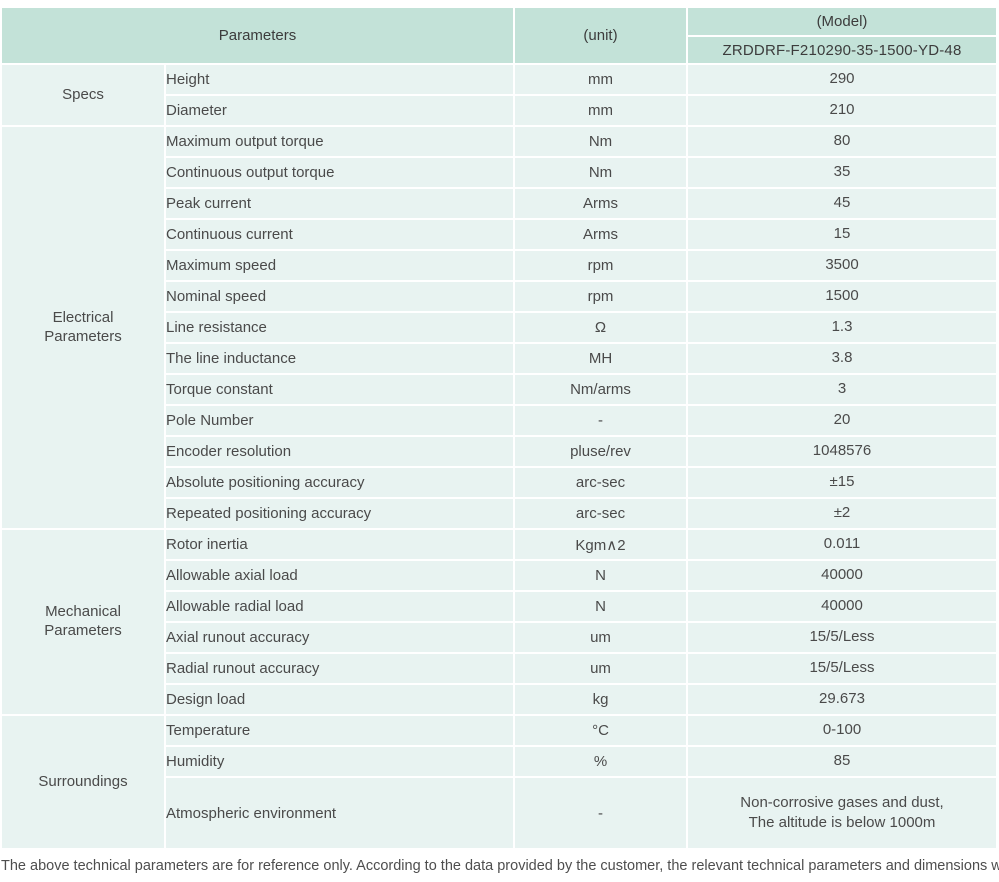 This screenshot has width=999, height=882. I want to click on param-name: Continuous current, so click(339, 234).